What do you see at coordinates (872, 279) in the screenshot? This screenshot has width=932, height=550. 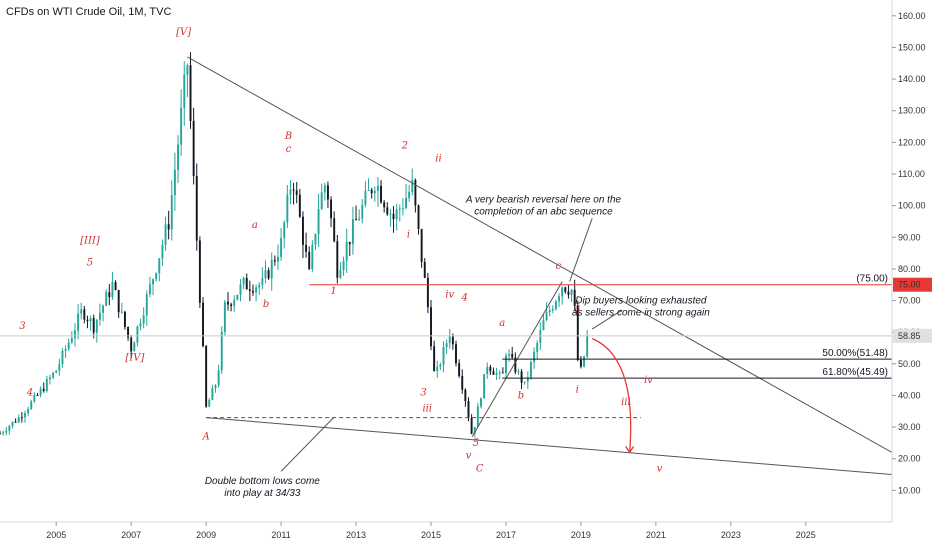 I see `level-75-label: (75.00)` at bounding box center [872, 279].